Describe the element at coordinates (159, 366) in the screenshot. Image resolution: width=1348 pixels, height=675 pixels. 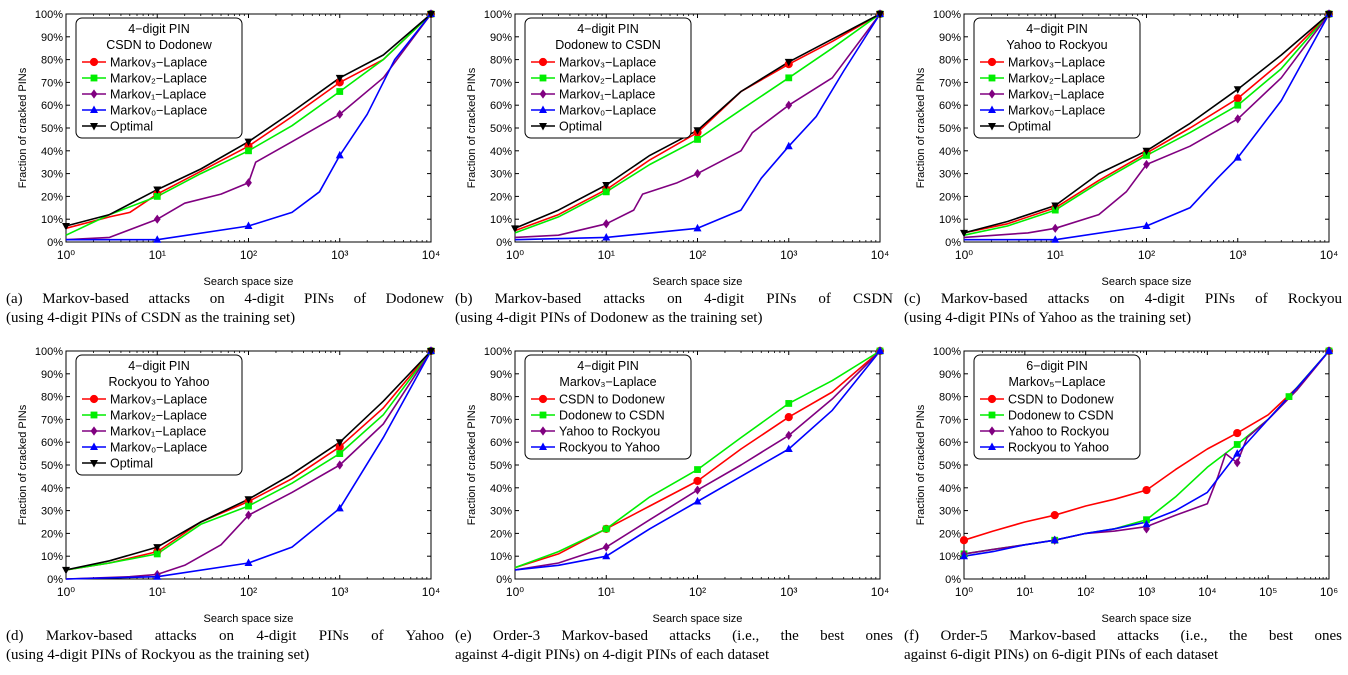
I see `legend-title: 4−digit PIN` at that location.